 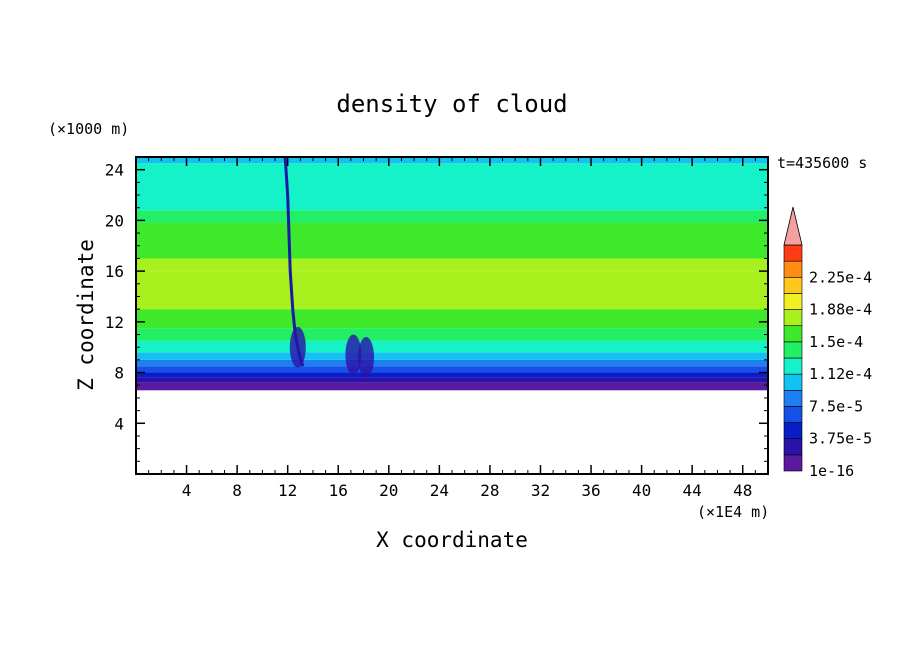 What do you see at coordinates (793, 226) in the screenshot?
I see `colorbar-overflow-arrow` at bounding box center [793, 226].